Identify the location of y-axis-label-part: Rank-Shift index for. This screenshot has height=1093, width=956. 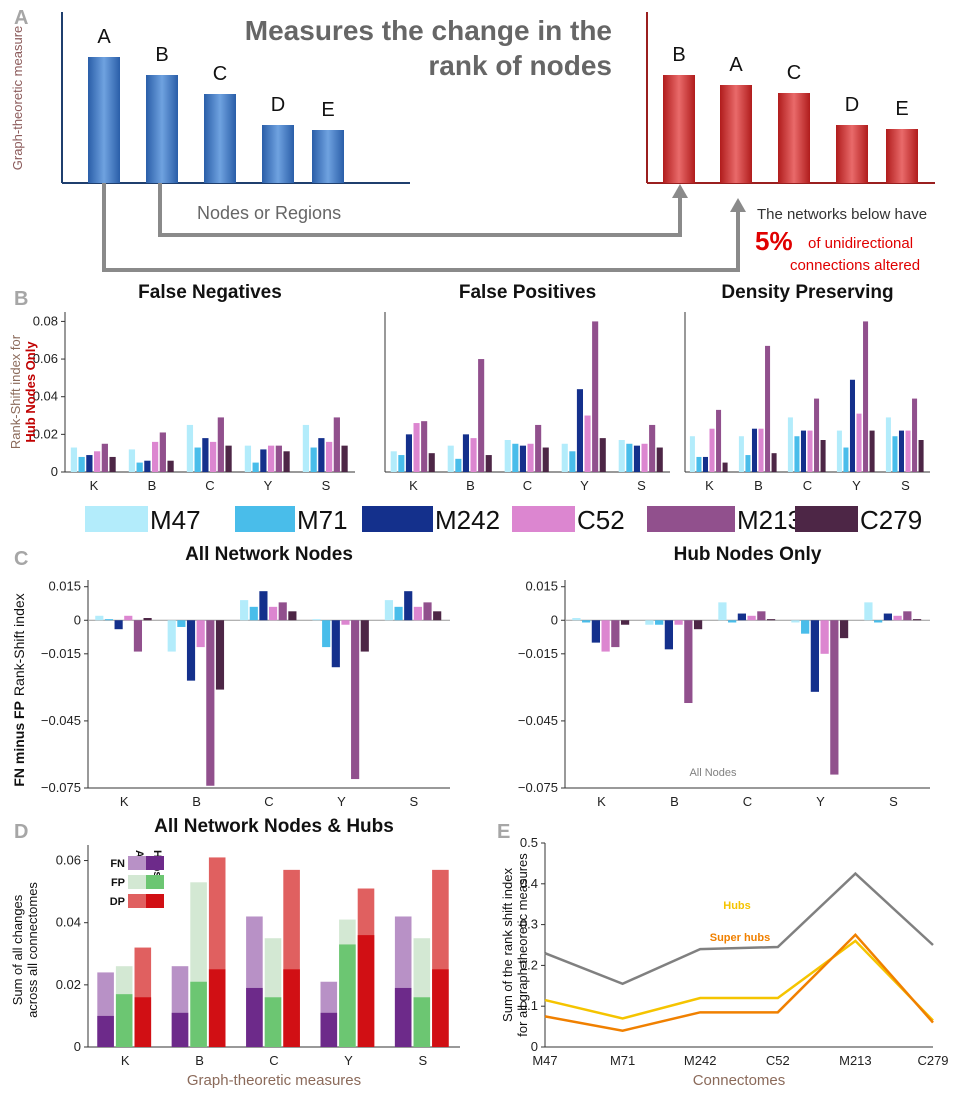
(15, 391).